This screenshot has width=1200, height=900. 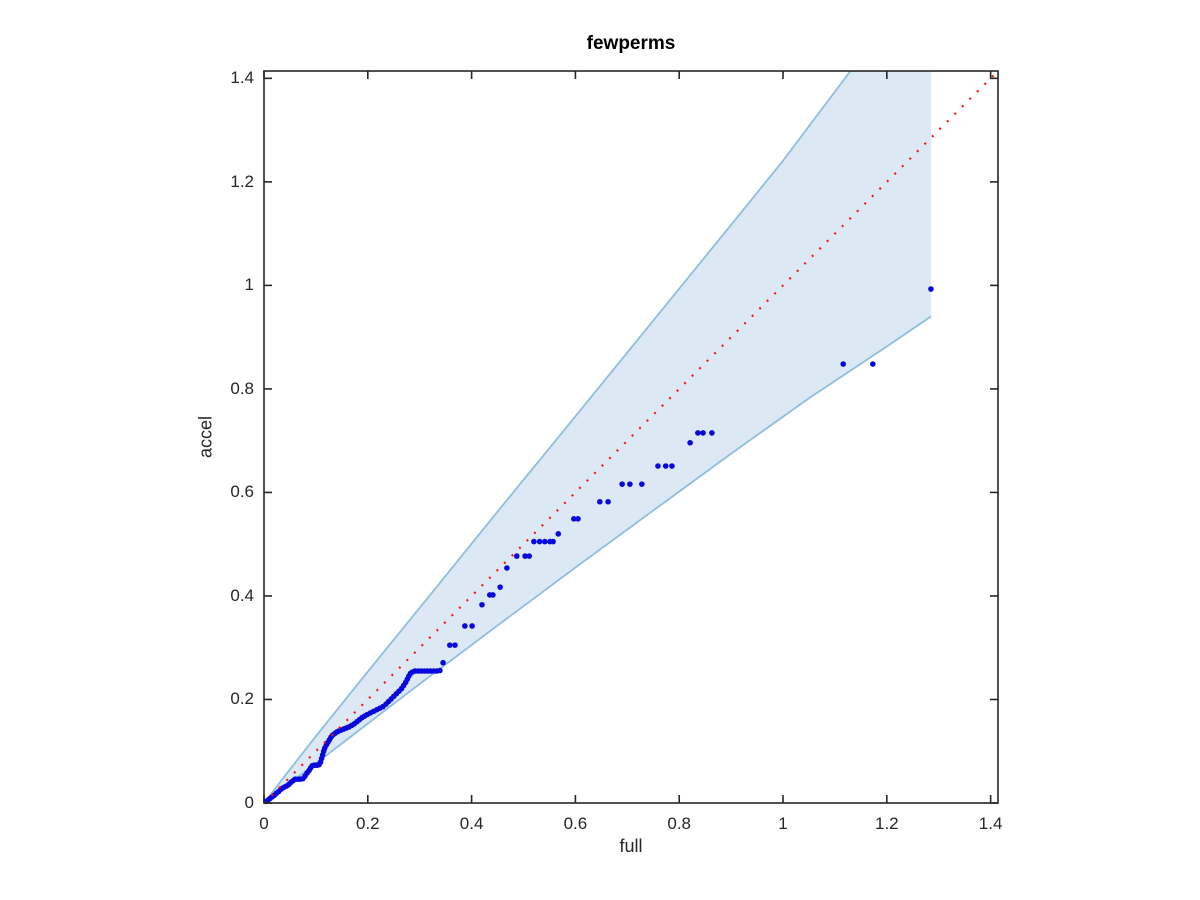 I want to click on plot-title: fewperms, so click(x=631, y=43).